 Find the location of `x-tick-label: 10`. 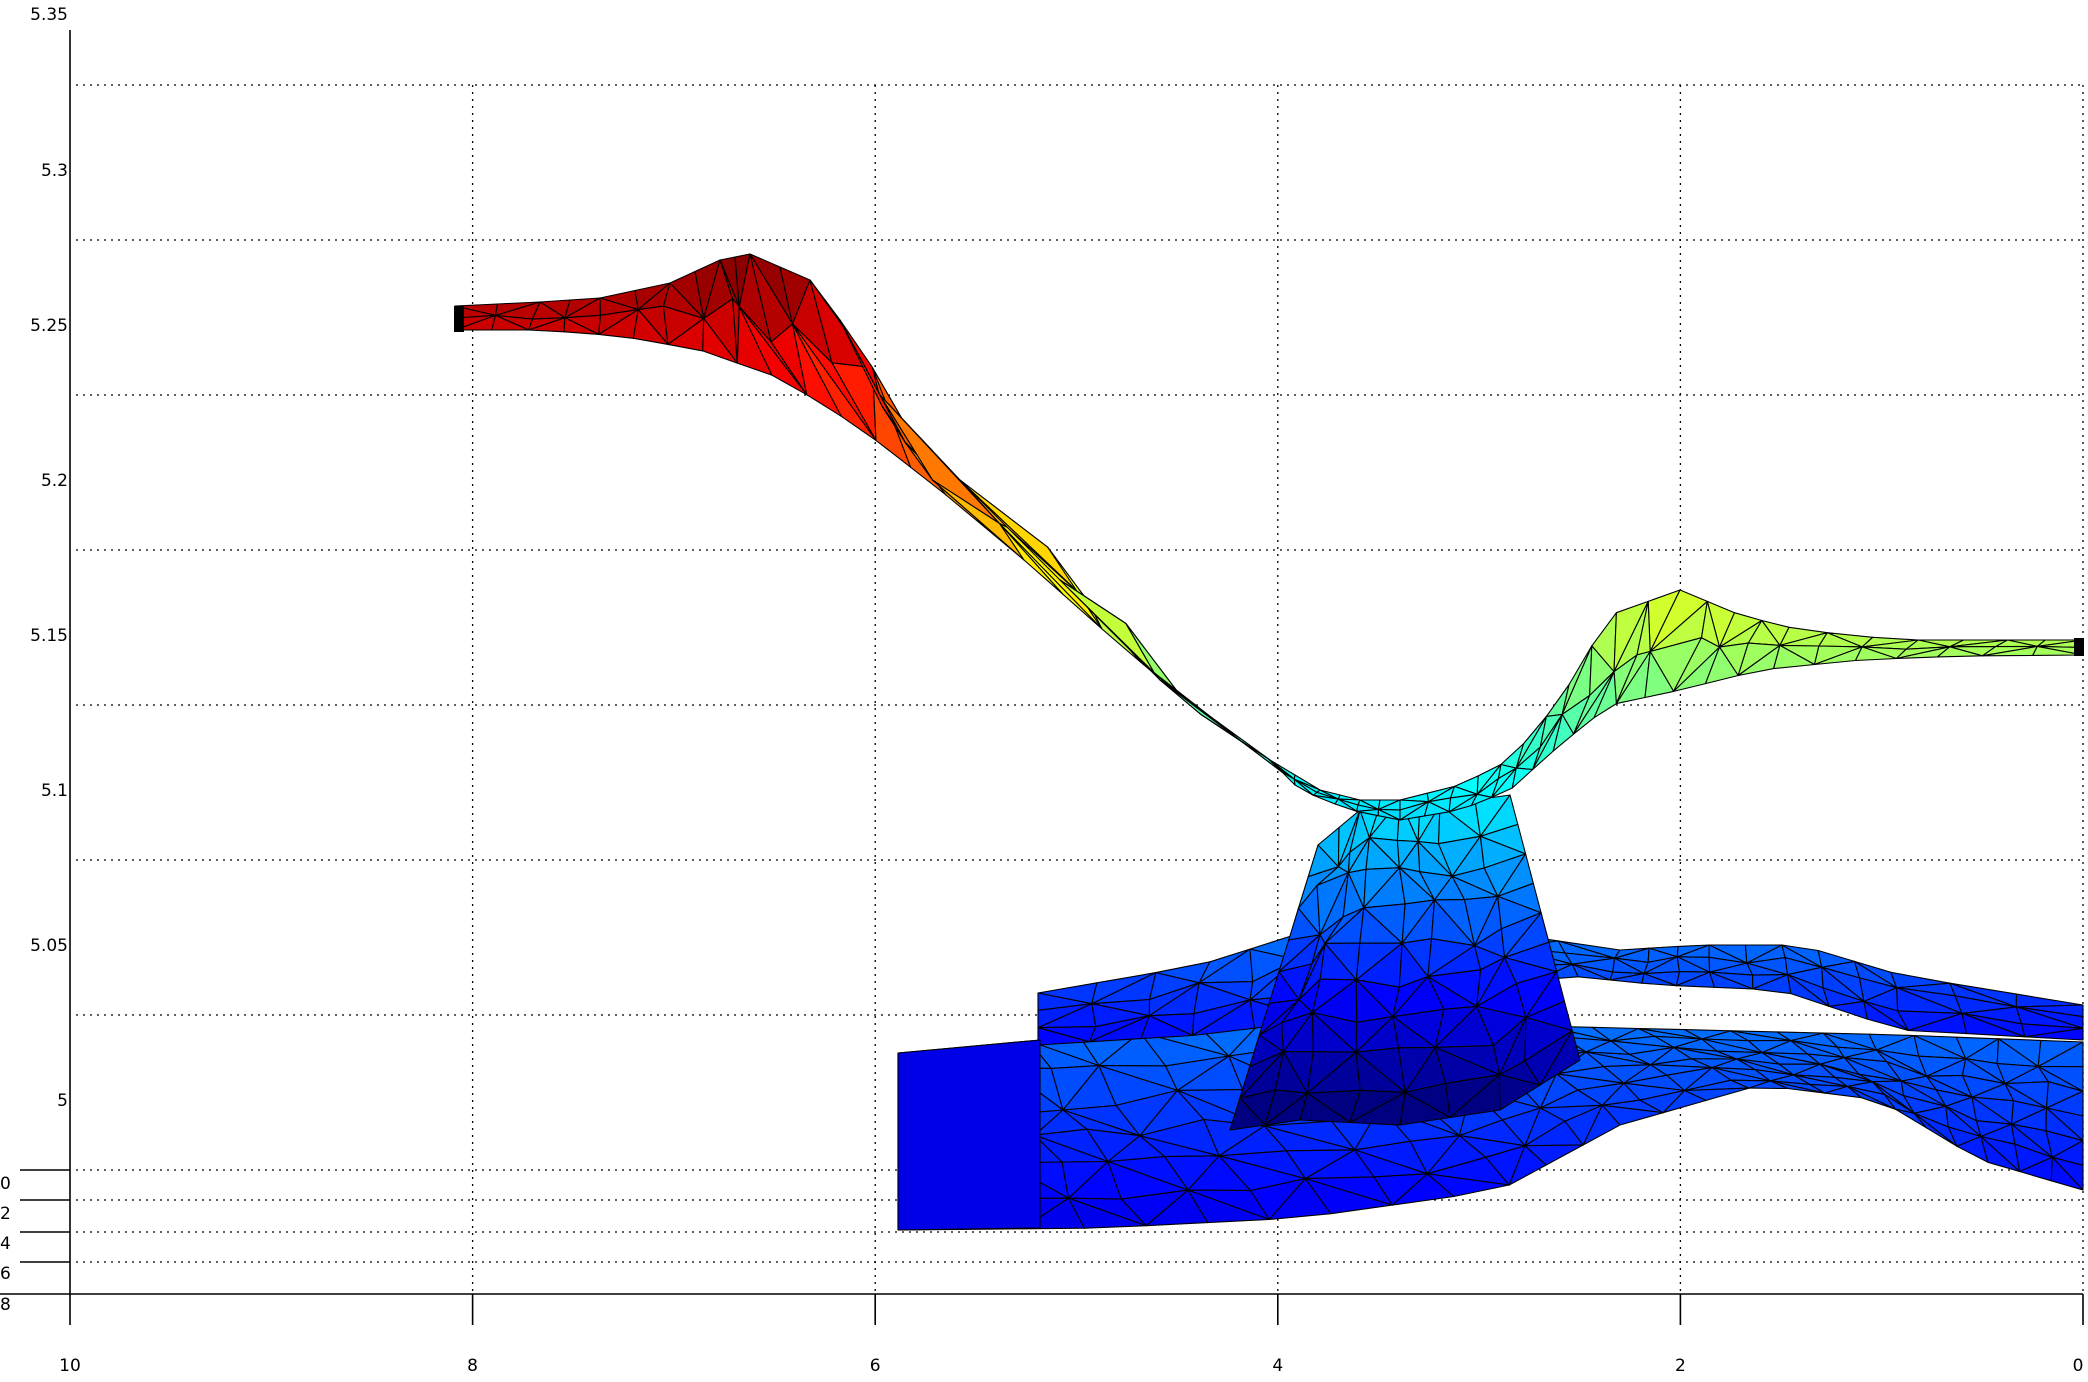

x-tick-label: 10 is located at coordinates (70, 1366).